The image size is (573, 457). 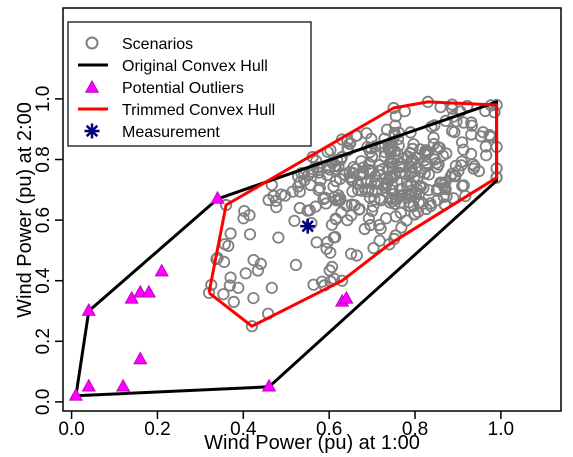 I want to click on y-tick-label: 0.0, so click(x=43, y=402).